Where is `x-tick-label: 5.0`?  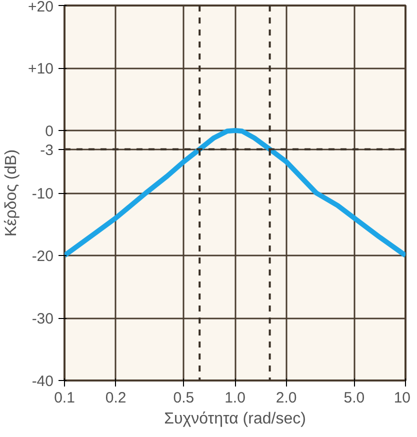 x-tick-label: 5.0 is located at coordinates (354, 398).